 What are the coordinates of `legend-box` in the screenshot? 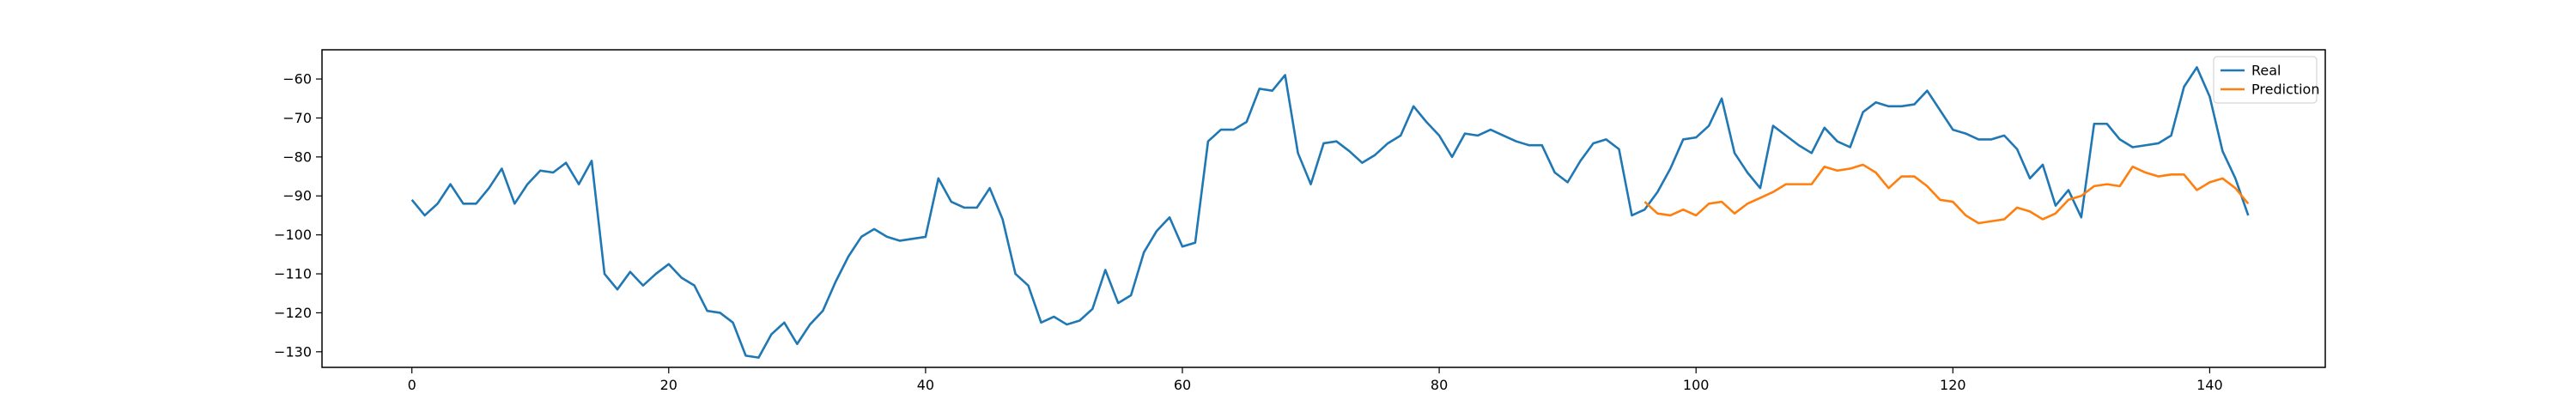 It's located at (2265, 80).